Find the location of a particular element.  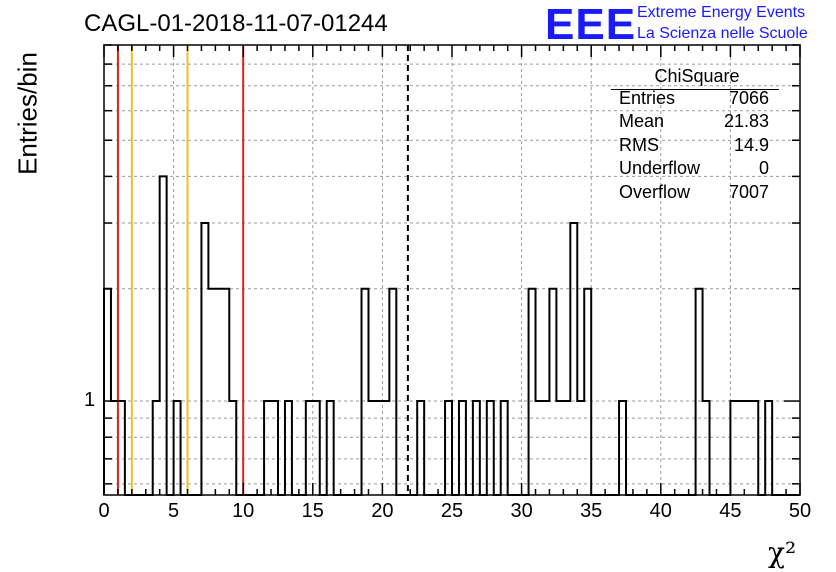

stats-box-title: ChiSquare is located at coordinates (697, 76).